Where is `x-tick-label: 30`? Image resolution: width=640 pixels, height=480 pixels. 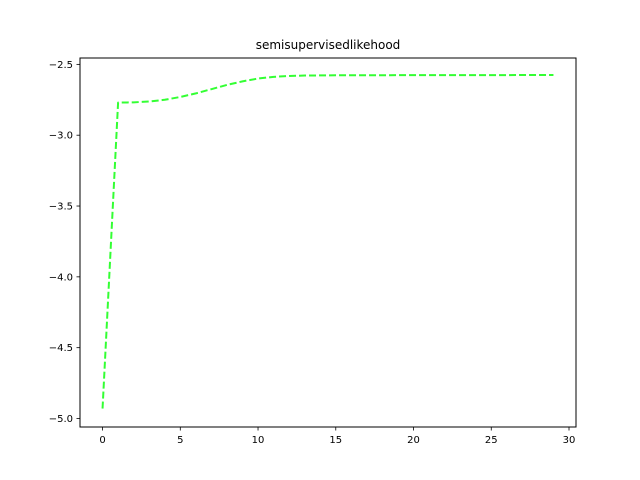
x-tick-label: 30 is located at coordinates (569, 440).